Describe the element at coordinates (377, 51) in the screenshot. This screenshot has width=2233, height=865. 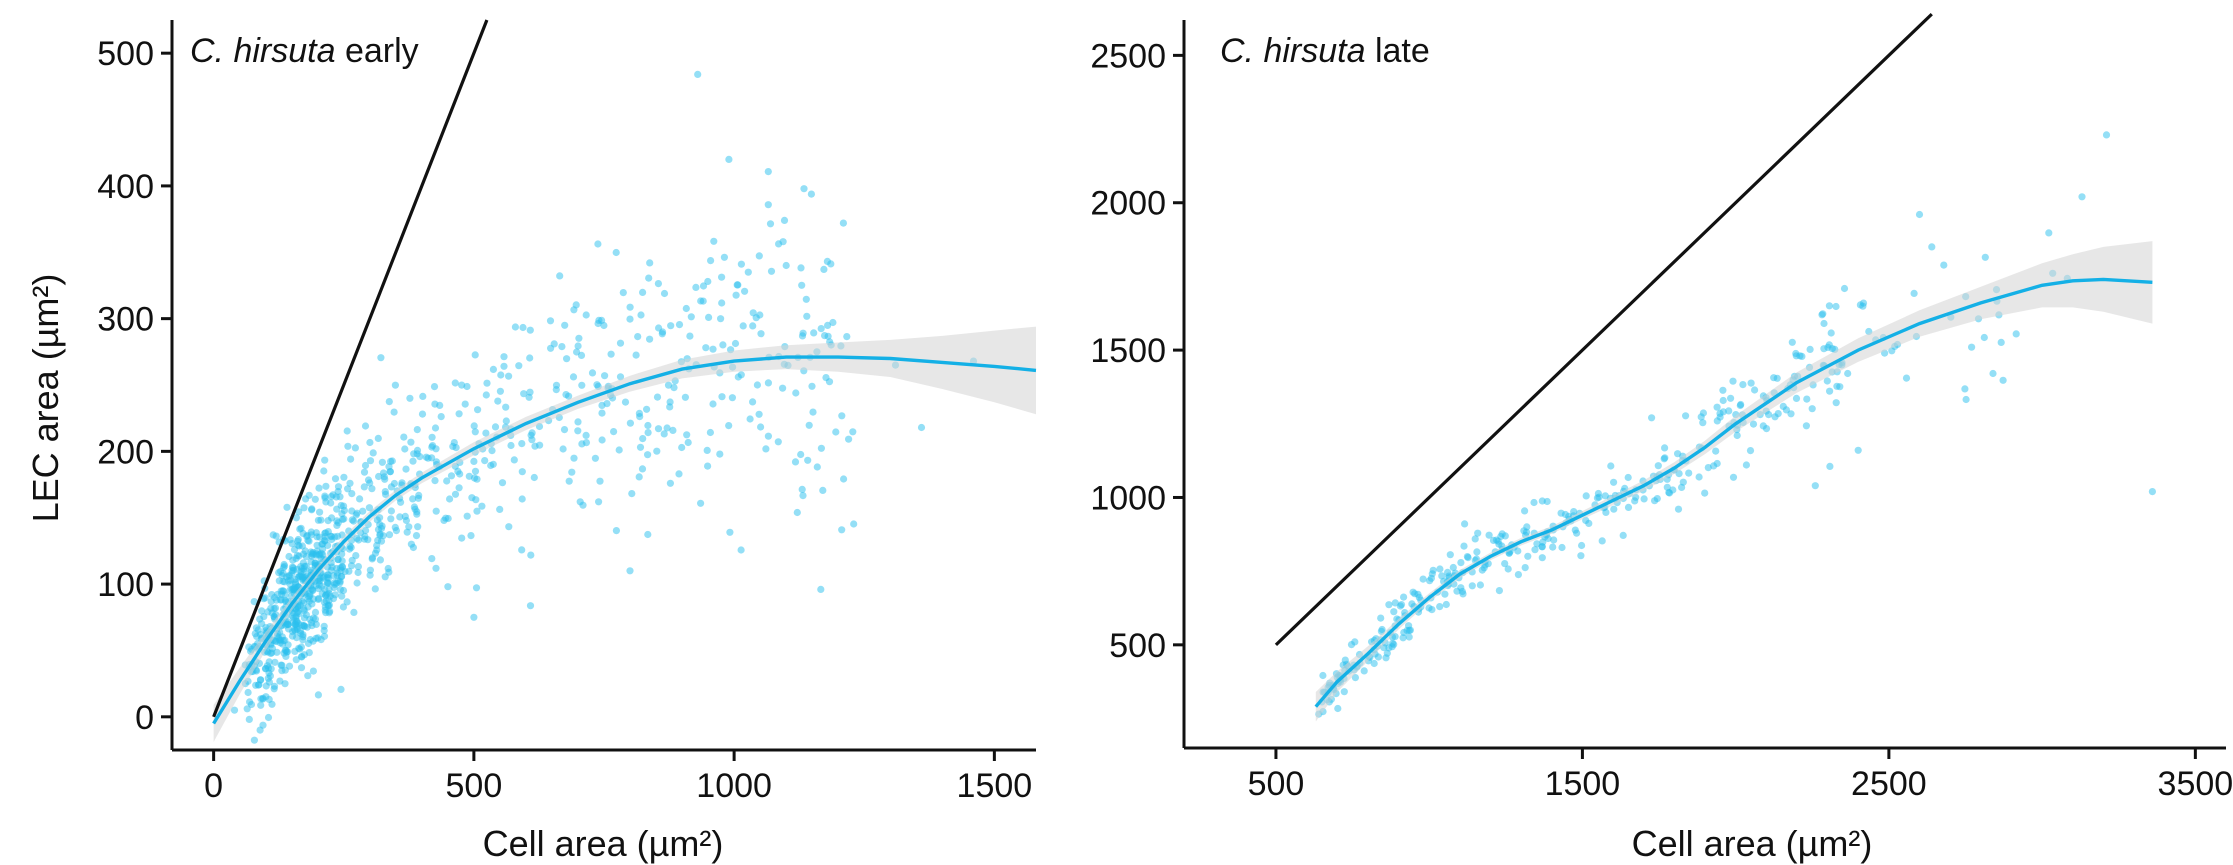
I see `title-rest-early: early` at that location.